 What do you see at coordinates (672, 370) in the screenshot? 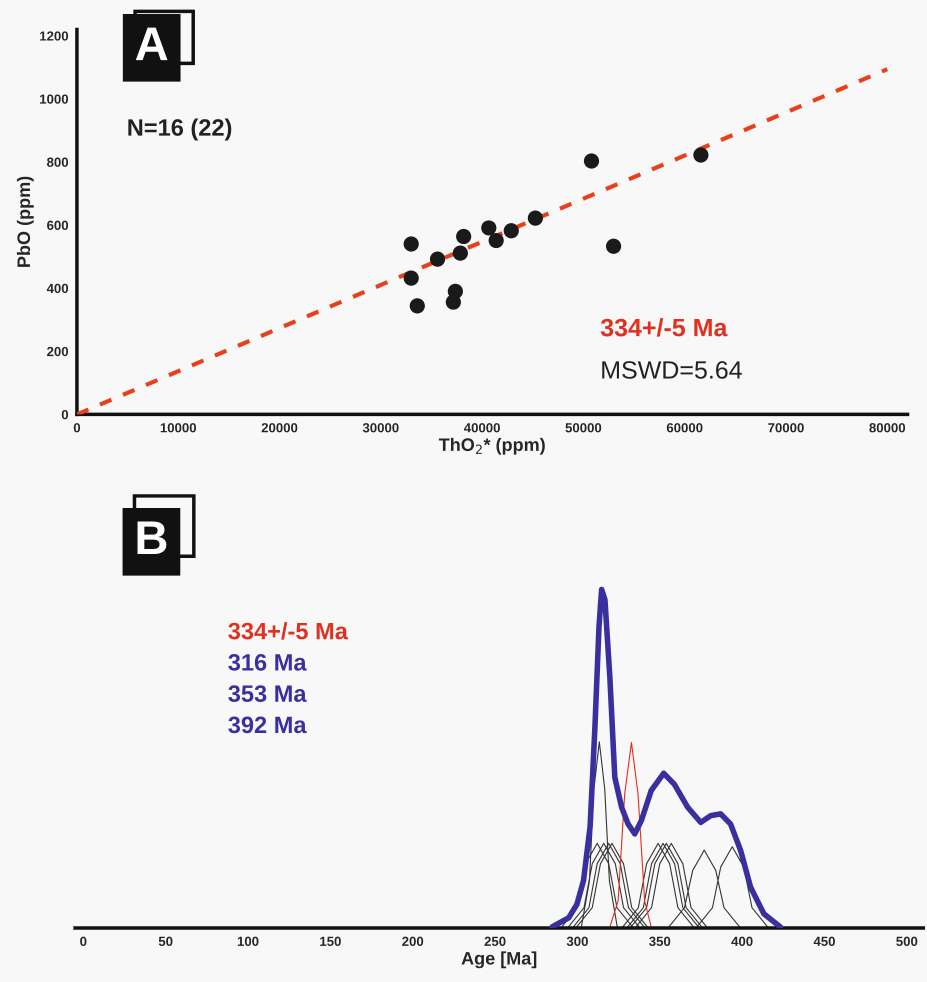
I see `annotation: MSWD=5.64` at bounding box center [672, 370].